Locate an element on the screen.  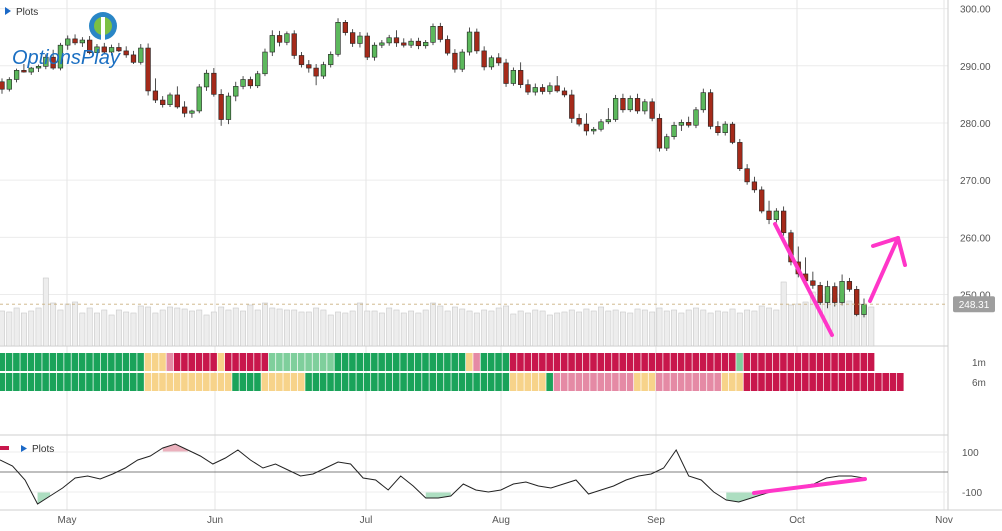
oscillator-fill is located at coordinates (175, 448).